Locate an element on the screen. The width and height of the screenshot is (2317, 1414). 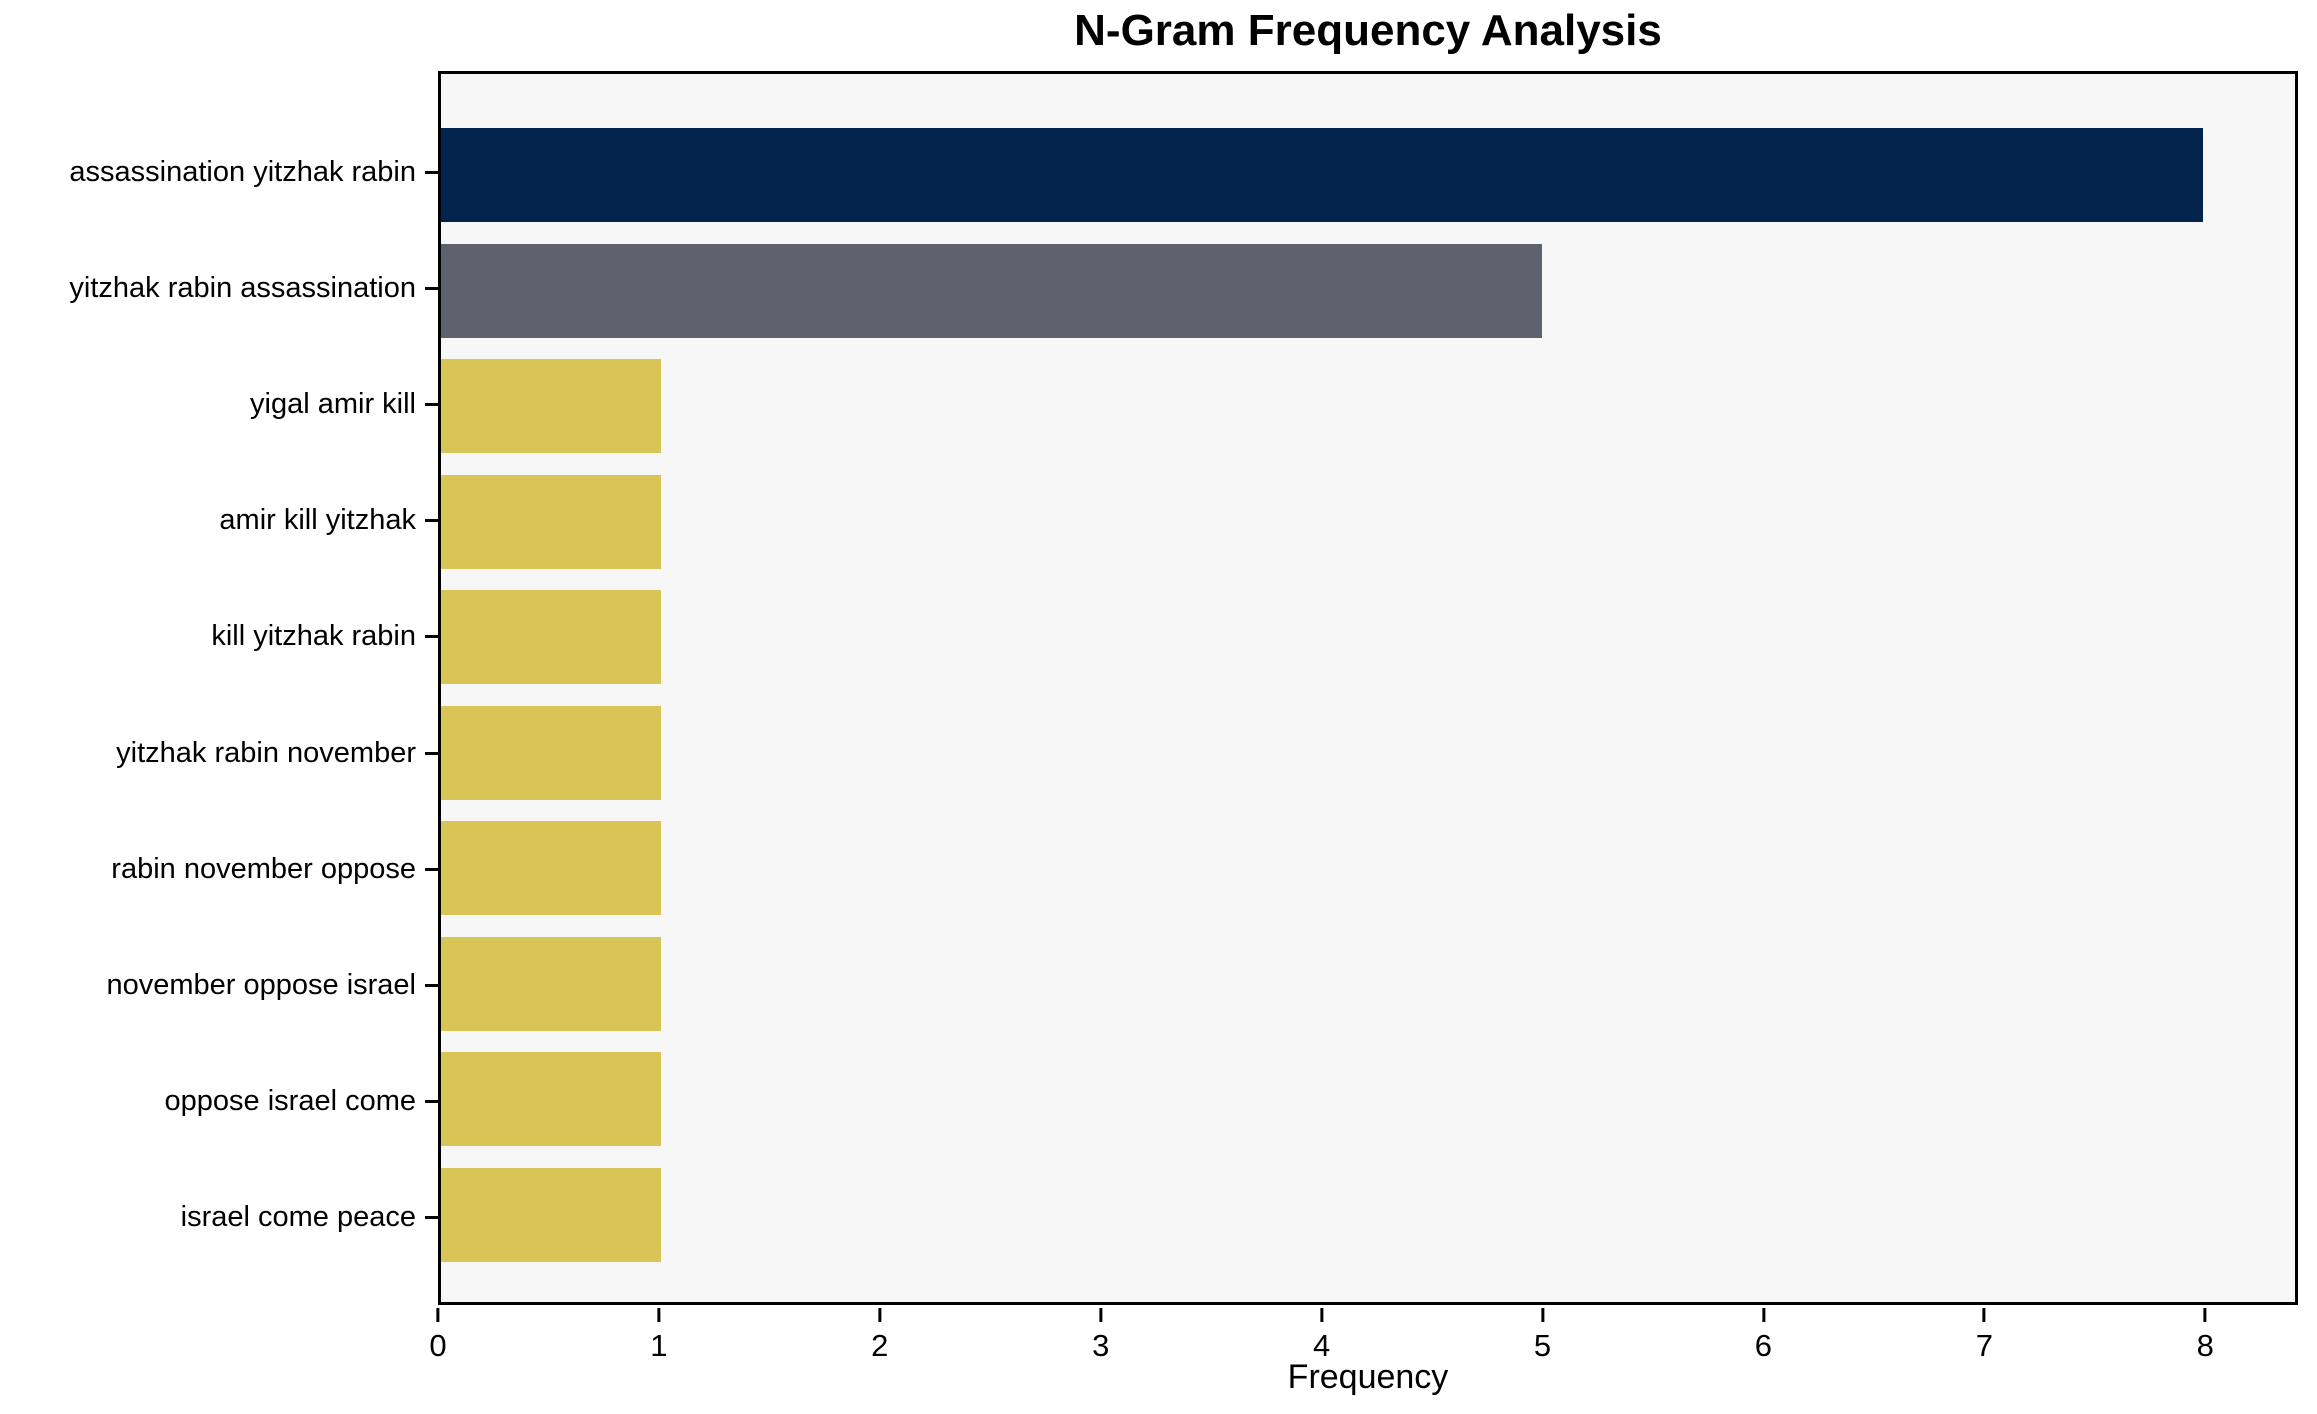
x-axis: 0 1 2 3 4 5 6 7 8 is located at coordinates (1363, 1361).